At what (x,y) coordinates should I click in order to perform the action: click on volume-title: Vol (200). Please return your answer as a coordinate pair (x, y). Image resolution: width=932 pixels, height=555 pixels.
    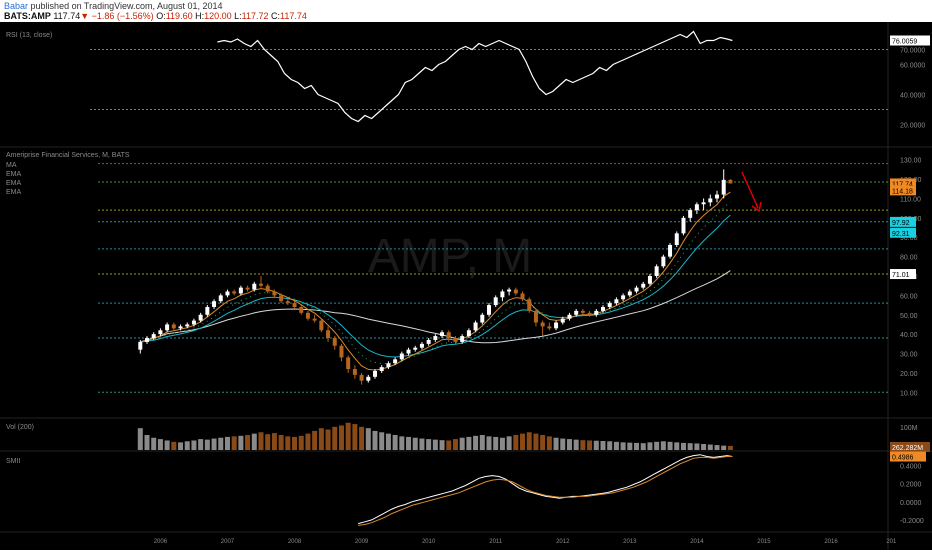
    Looking at the image, I should click on (20, 427).